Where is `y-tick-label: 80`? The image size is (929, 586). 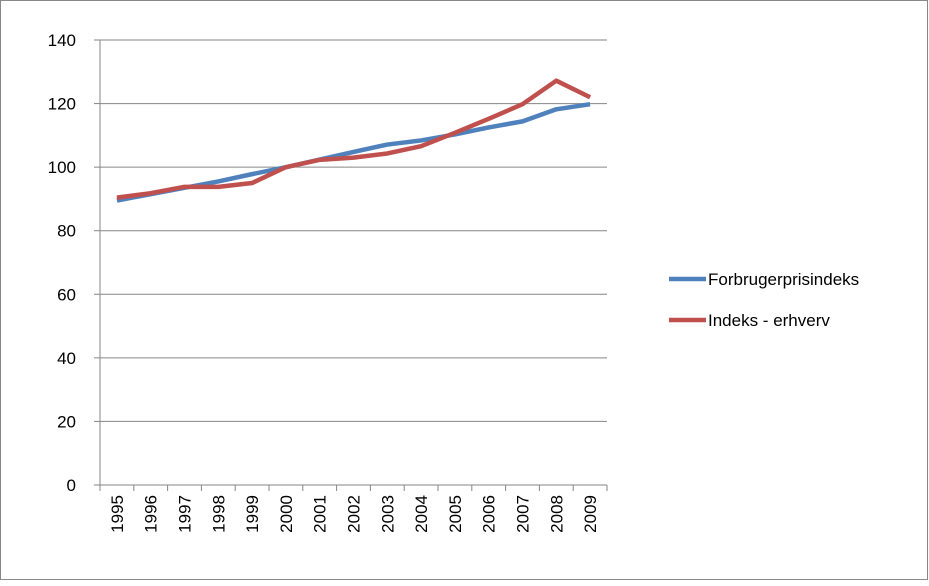 y-tick-label: 80 is located at coordinates (66, 231).